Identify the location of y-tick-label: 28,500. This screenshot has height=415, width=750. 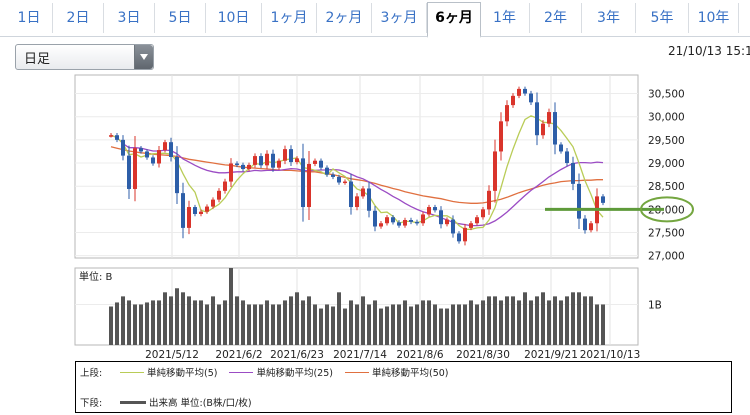
(666, 187).